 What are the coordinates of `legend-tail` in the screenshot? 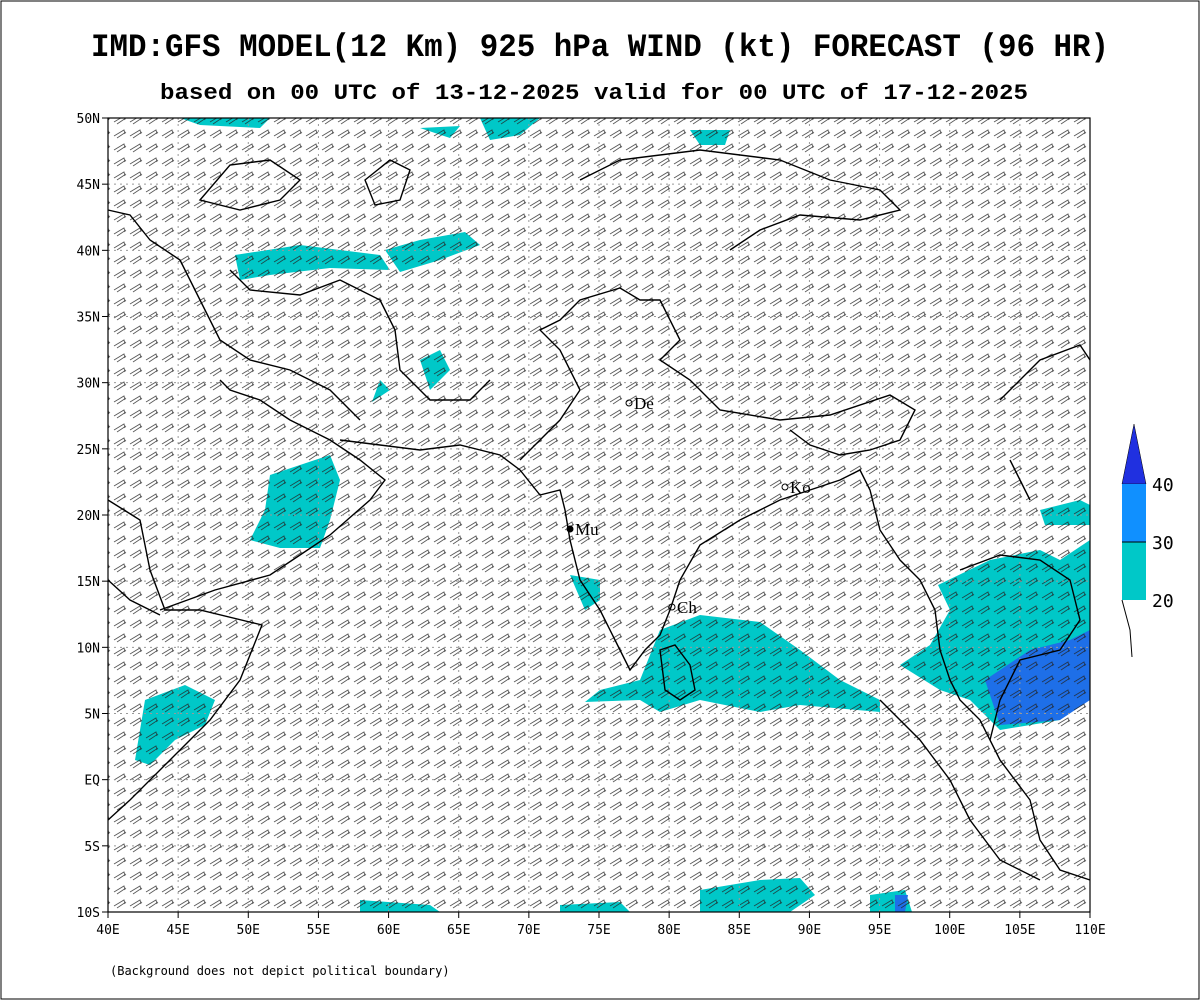 It's located at (1127, 628).